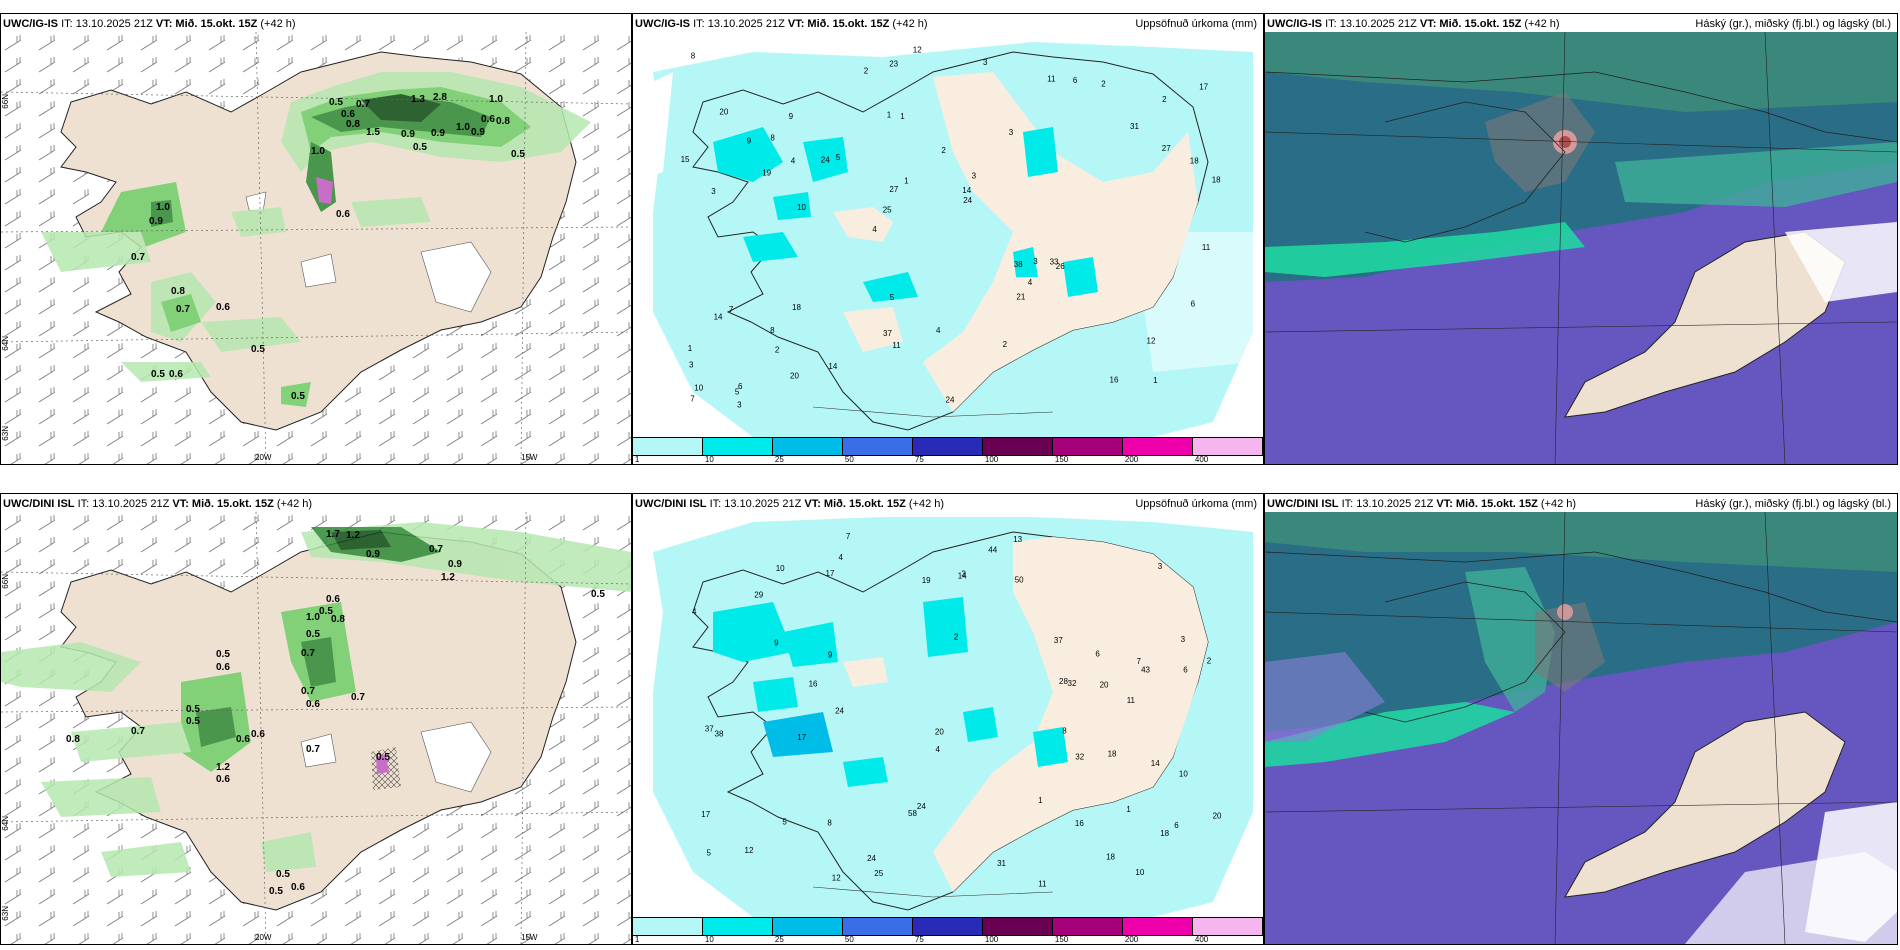  Describe the element at coordinates (1058, 640) in the screenshot. I see `precip-value: 37` at that location.